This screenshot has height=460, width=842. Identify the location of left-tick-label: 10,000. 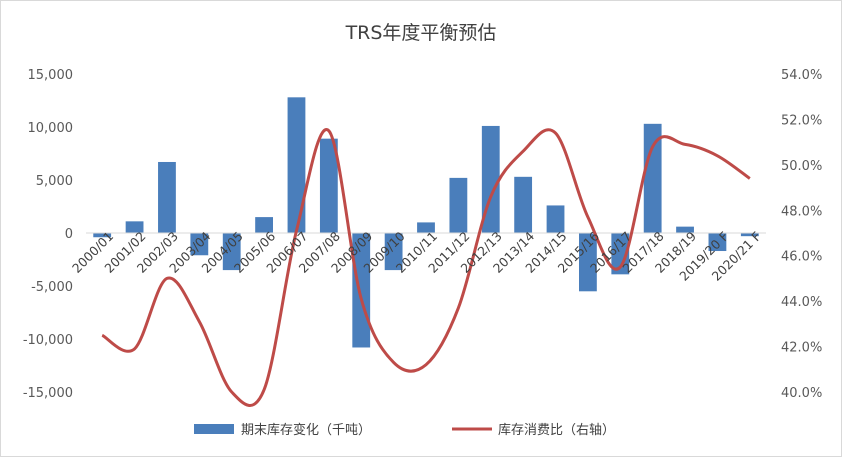
(51, 128).